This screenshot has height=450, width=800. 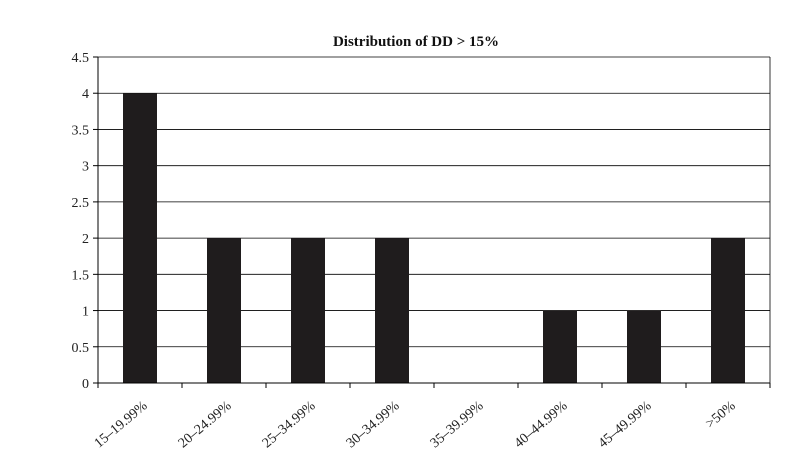 What do you see at coordinates (85, 312) in the screenshot?
I see `y-tick-label: 1` at bounding box center [85, 312].